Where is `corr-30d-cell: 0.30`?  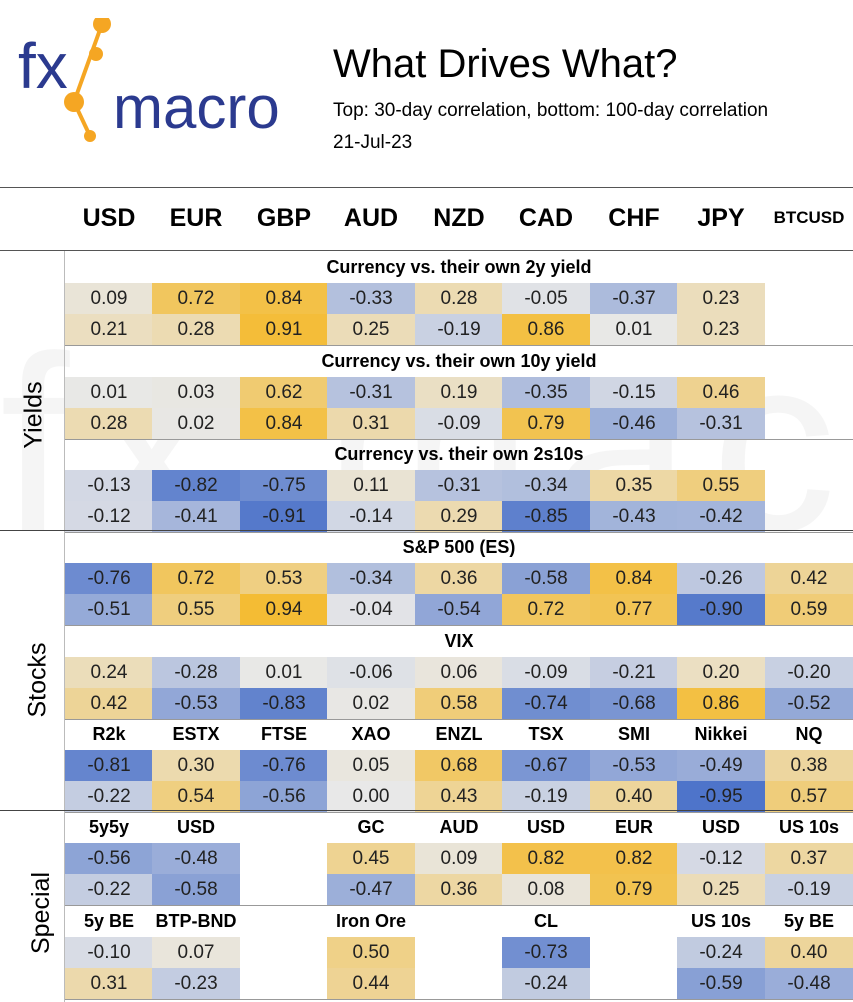
corr-30d-cell: 0.30 is located at coordinates (196, 765).